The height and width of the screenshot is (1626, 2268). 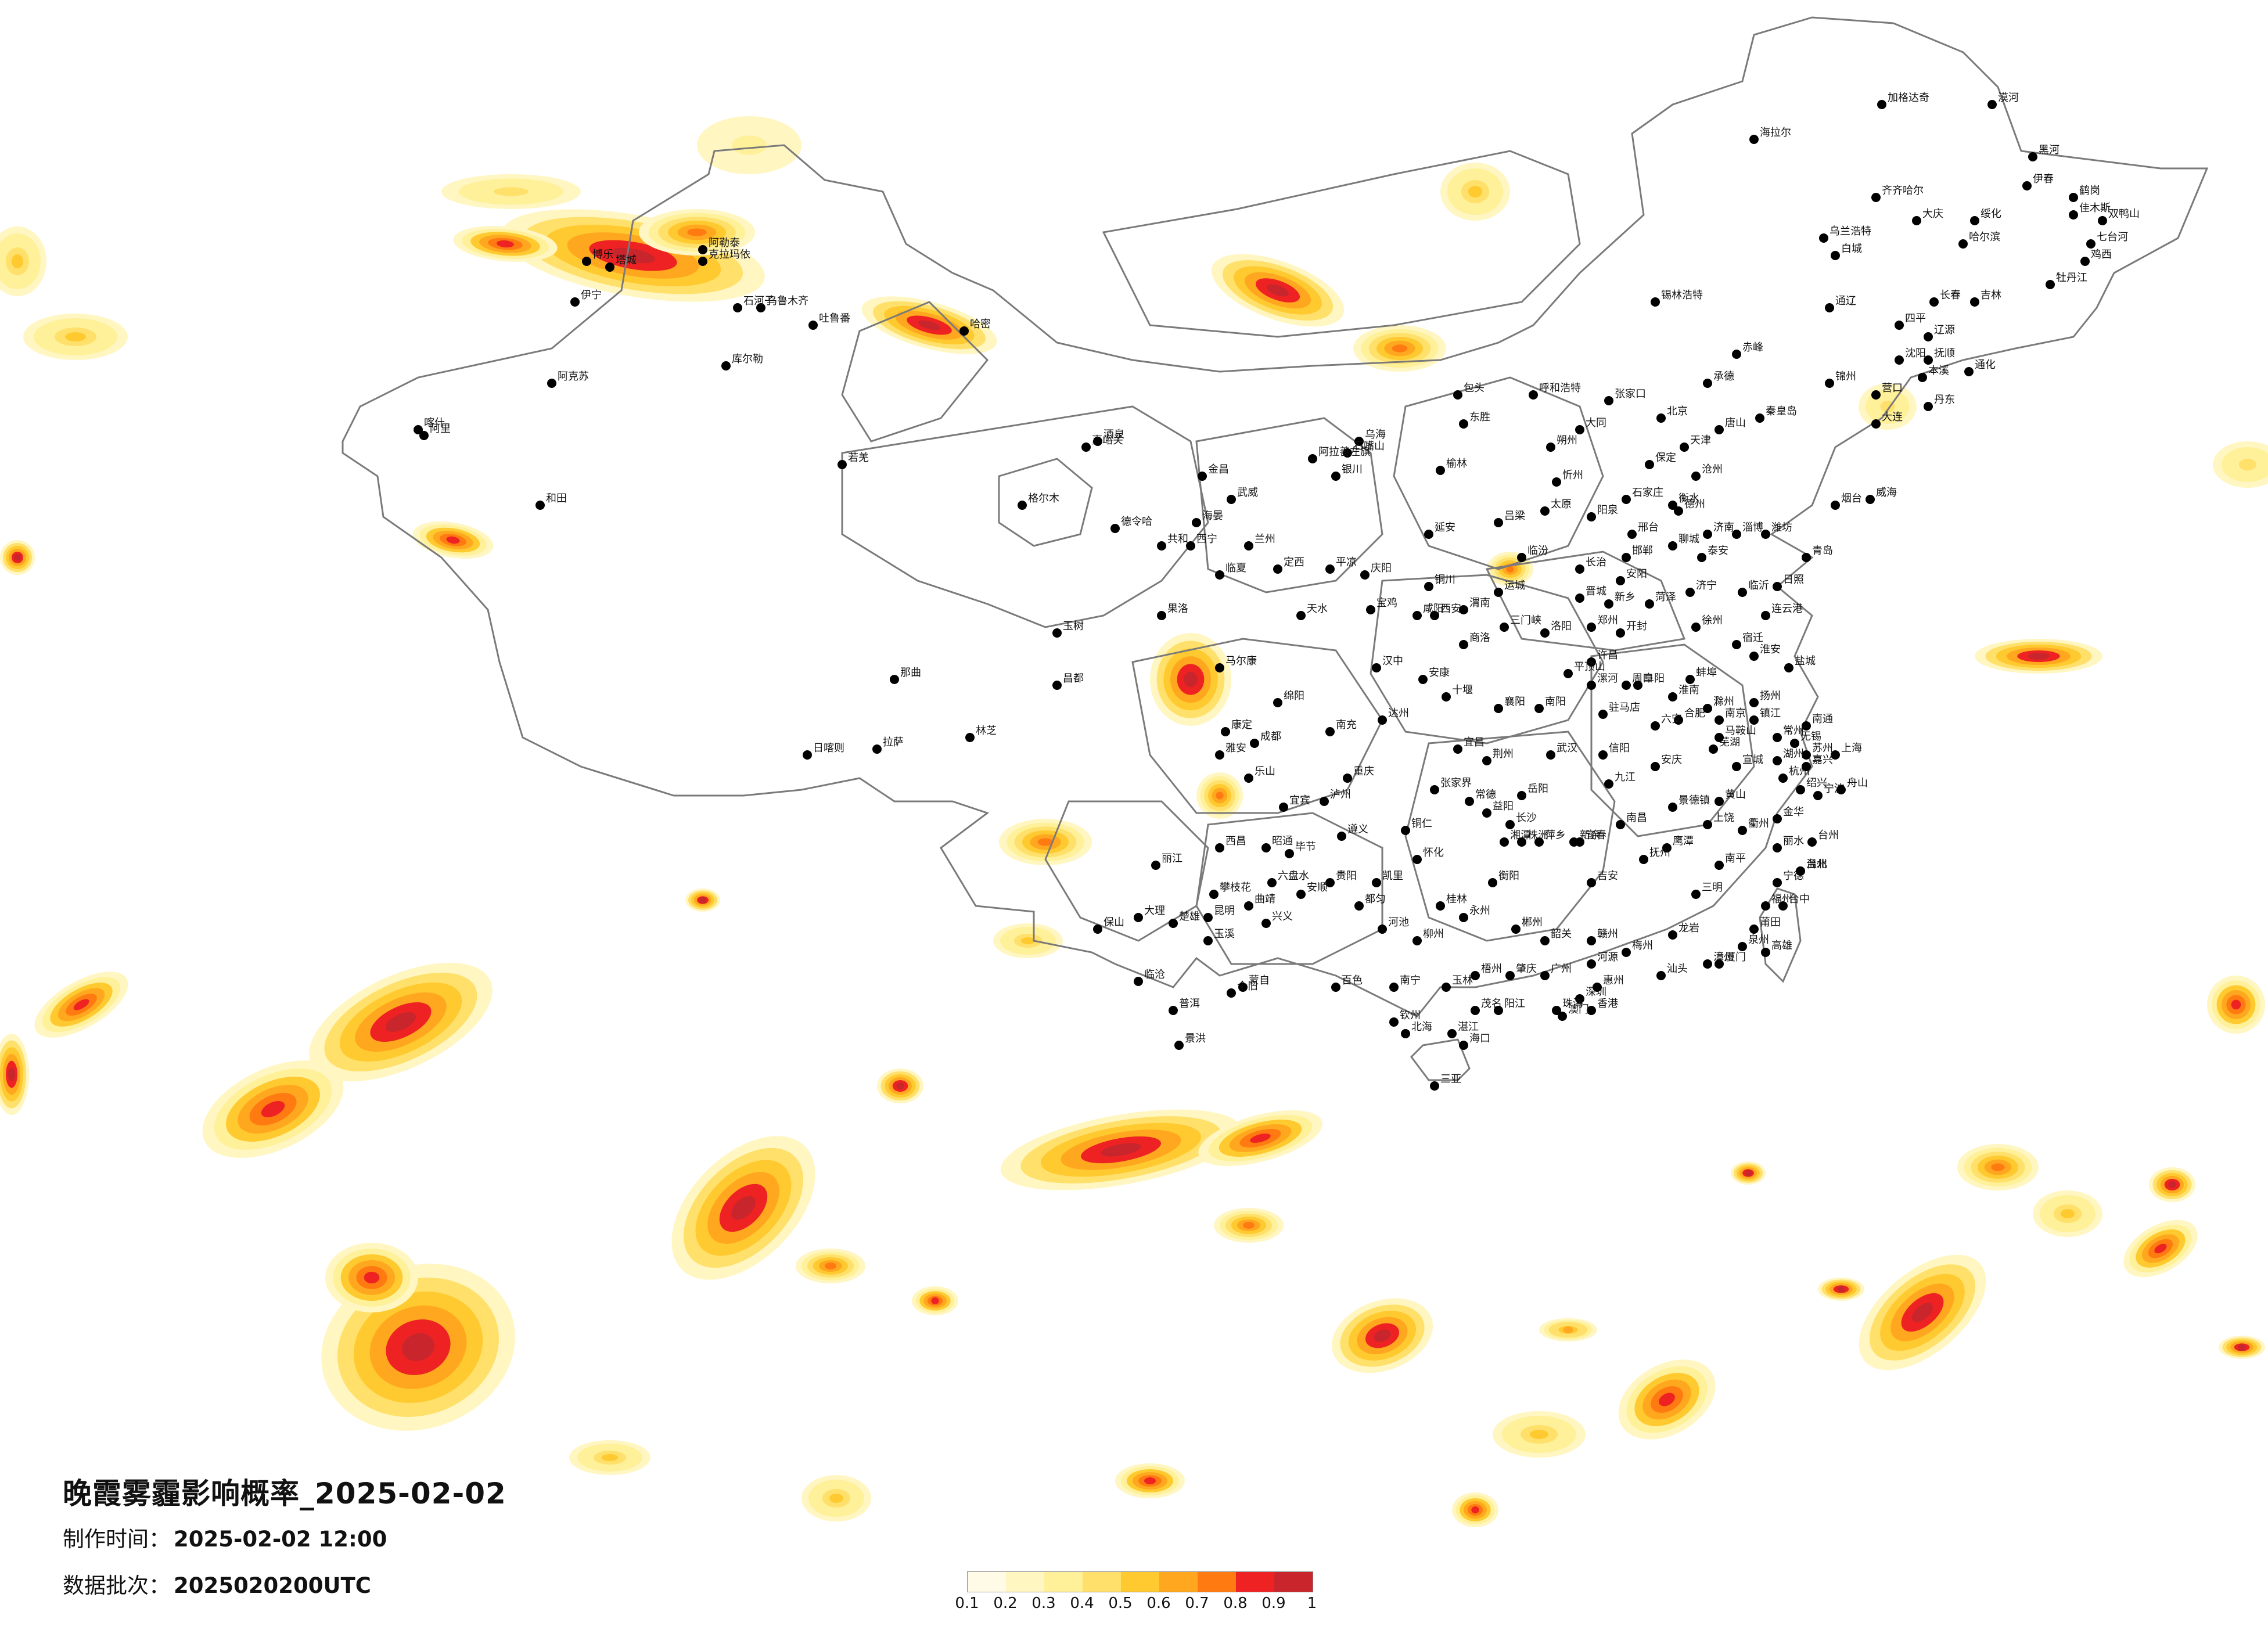 What do you see at coordinates (1781, 946) in the screenshot?
I see `city-label: 高雄` at bounding box center [1781, 946].